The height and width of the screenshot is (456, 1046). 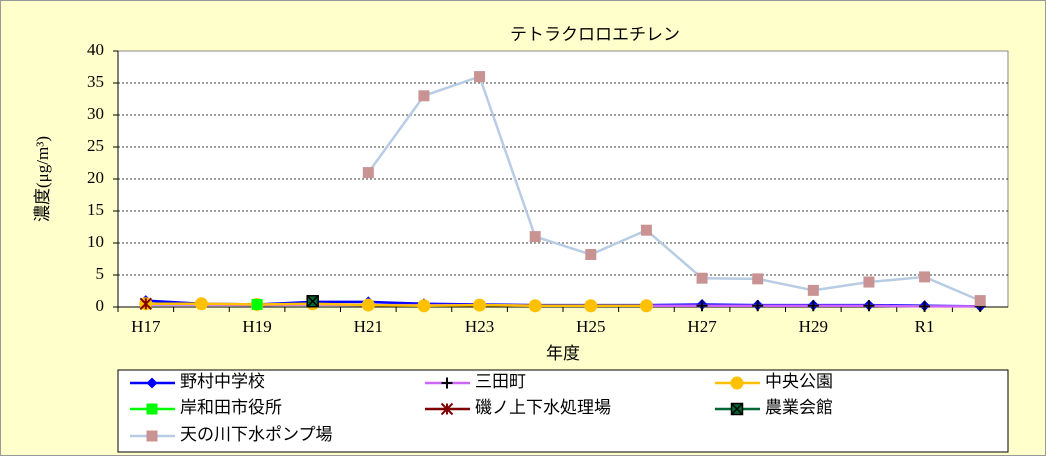 What do you see at coordinates (500, 381) in the screenshot?
I see `legend-label: 三田町` at bounding box center [500, 381].